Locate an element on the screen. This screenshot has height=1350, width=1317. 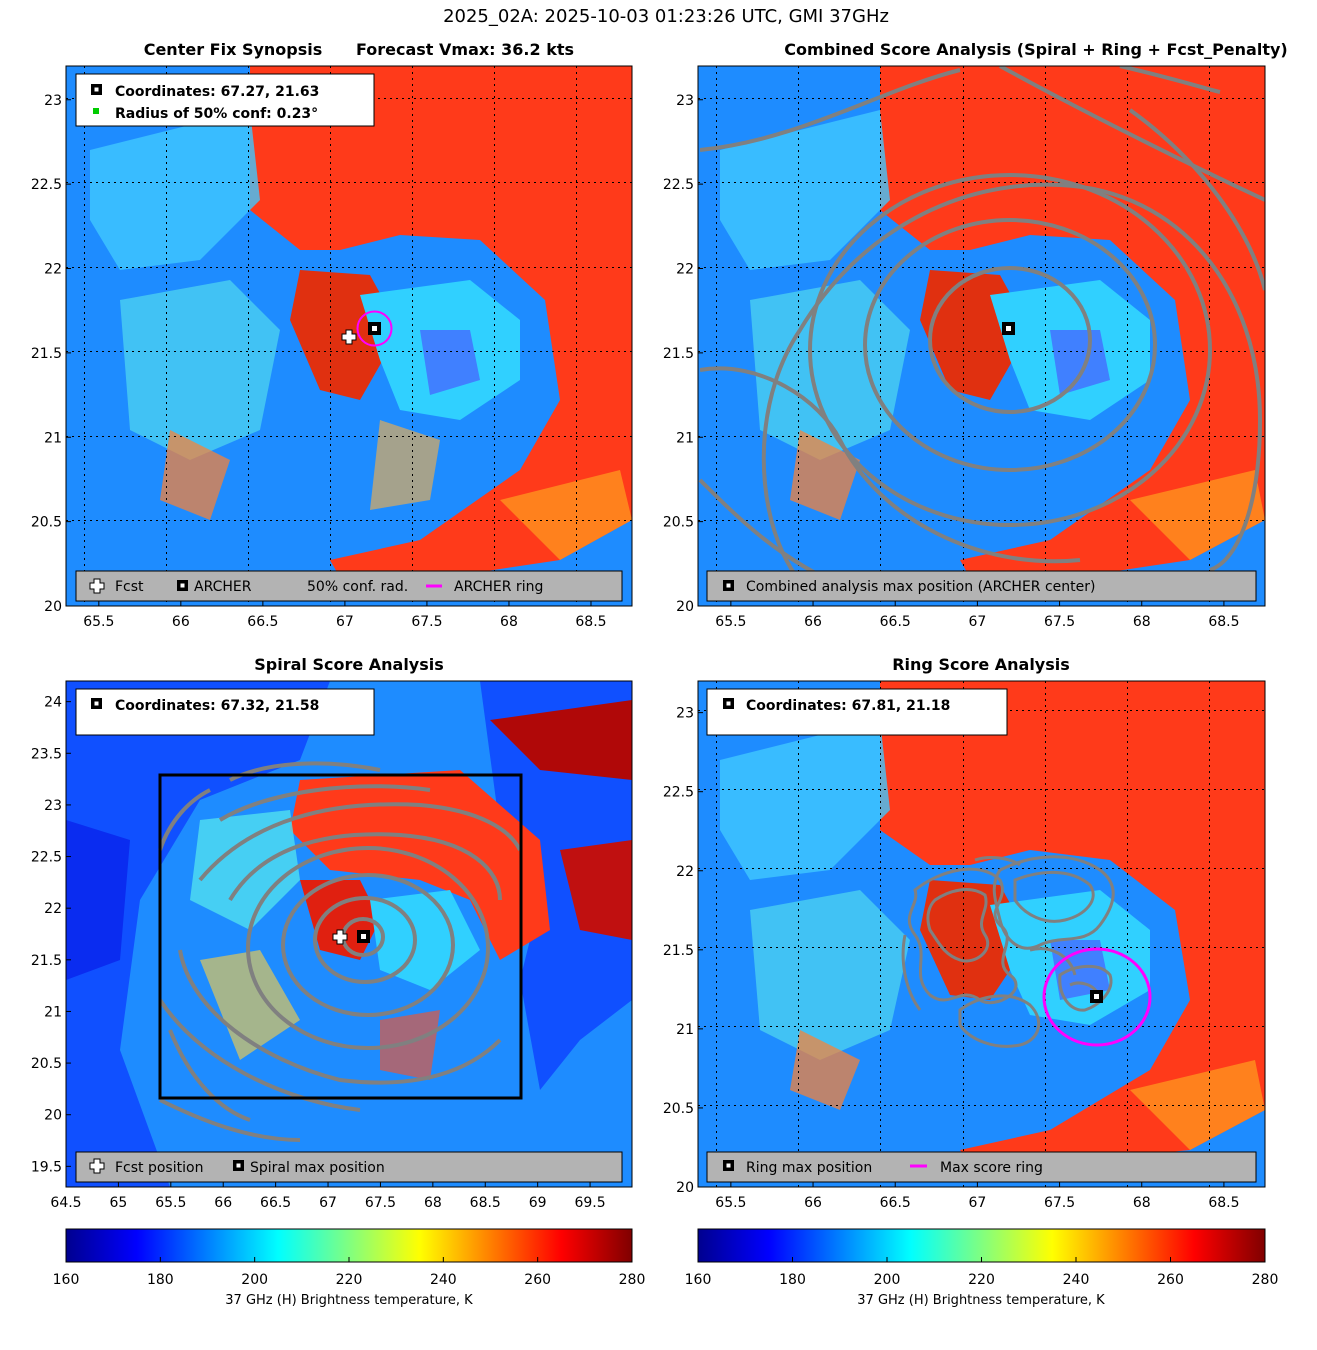
x-tick-label: 69 is located at coordinates (538, 1203).